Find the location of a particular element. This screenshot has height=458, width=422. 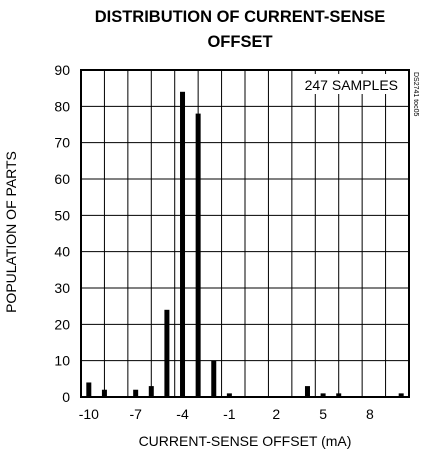

y-axis-label: POPULATION OF PARTS is located at coordinates (11, 232).